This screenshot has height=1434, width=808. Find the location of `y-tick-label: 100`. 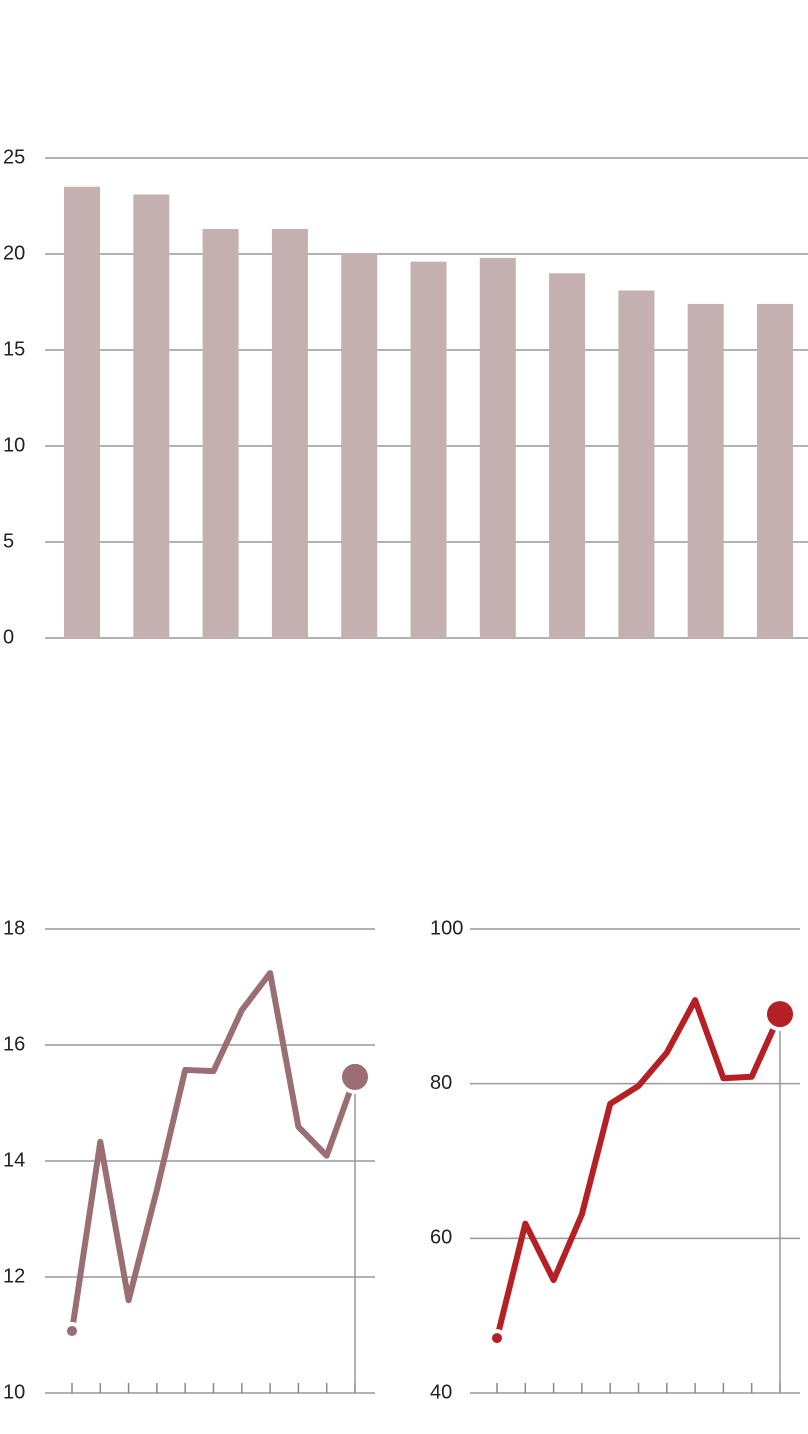

y-tick-label: 100 is located at coordinates (446, 928).